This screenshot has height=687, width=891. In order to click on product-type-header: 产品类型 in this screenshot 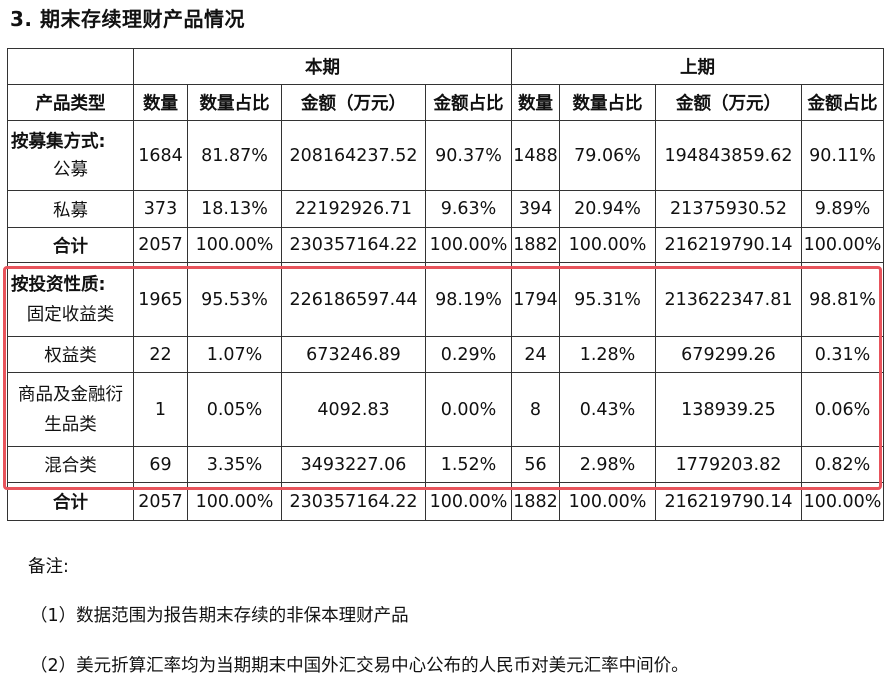, I will do `click(70, 102)`.